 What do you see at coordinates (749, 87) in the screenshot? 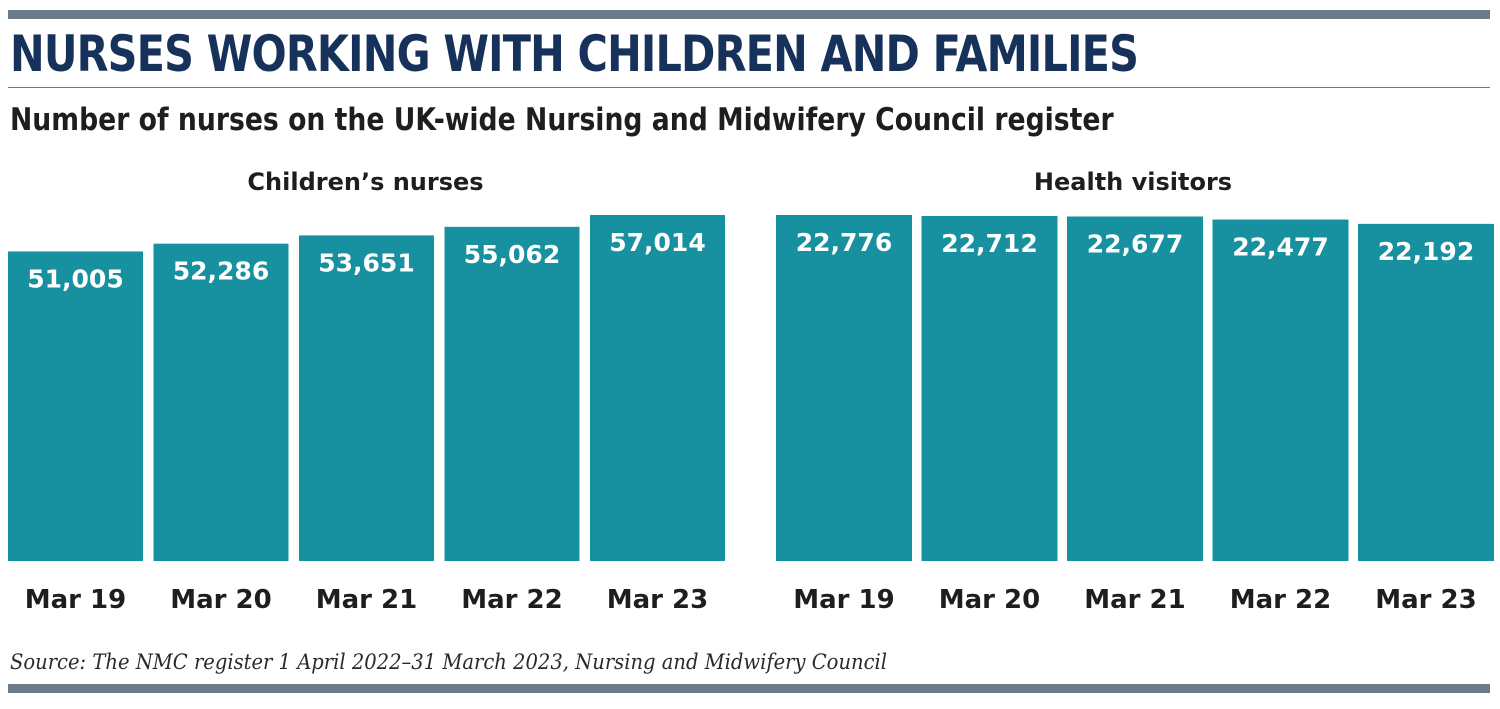
I see `title-divider` at bounding box center [749, 87].